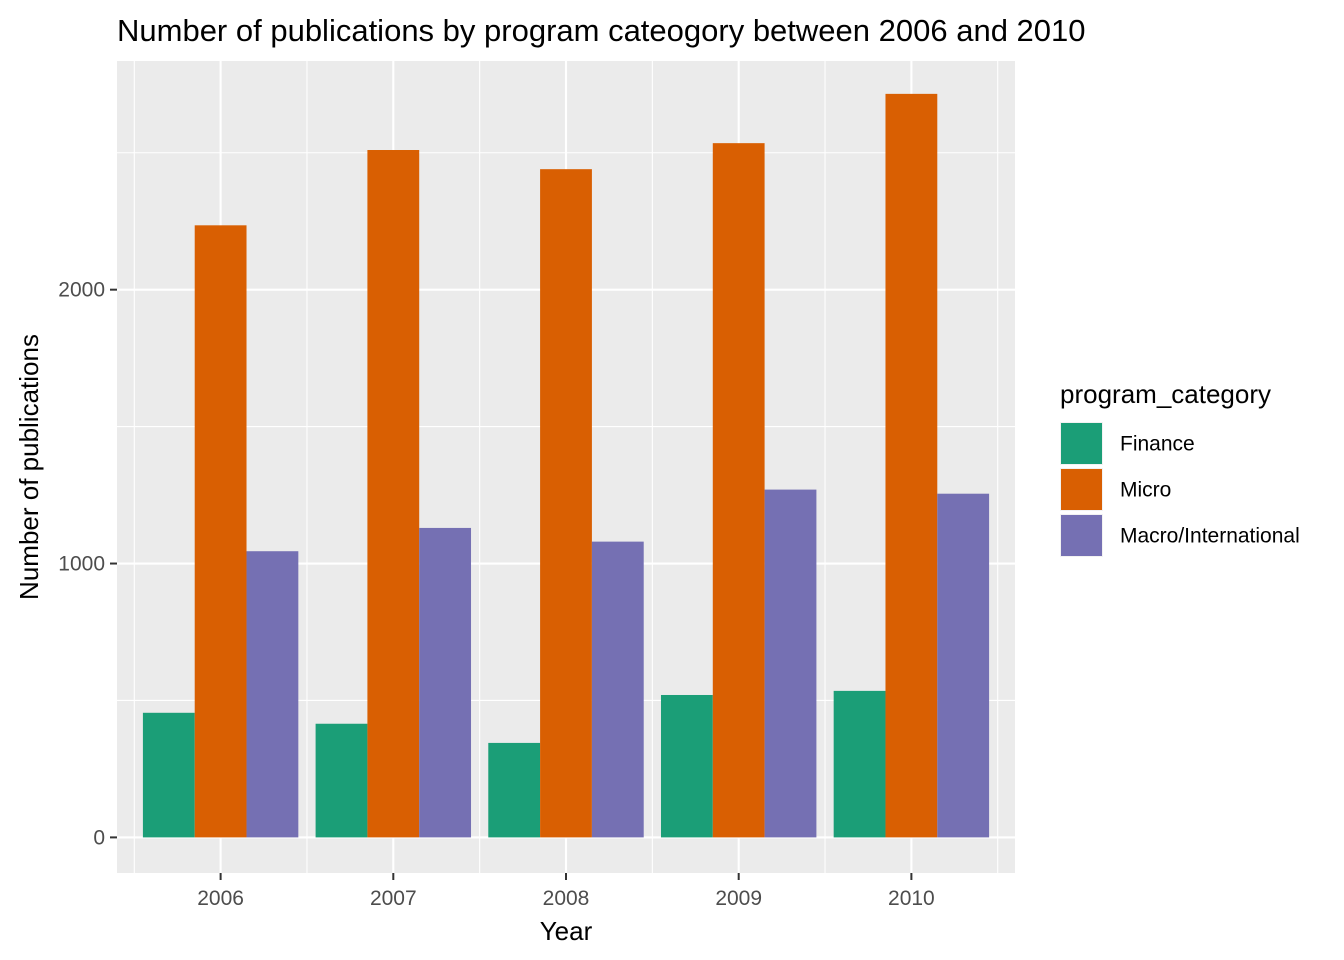  I want to click on y-tick-label: 0, so click(99, 837).